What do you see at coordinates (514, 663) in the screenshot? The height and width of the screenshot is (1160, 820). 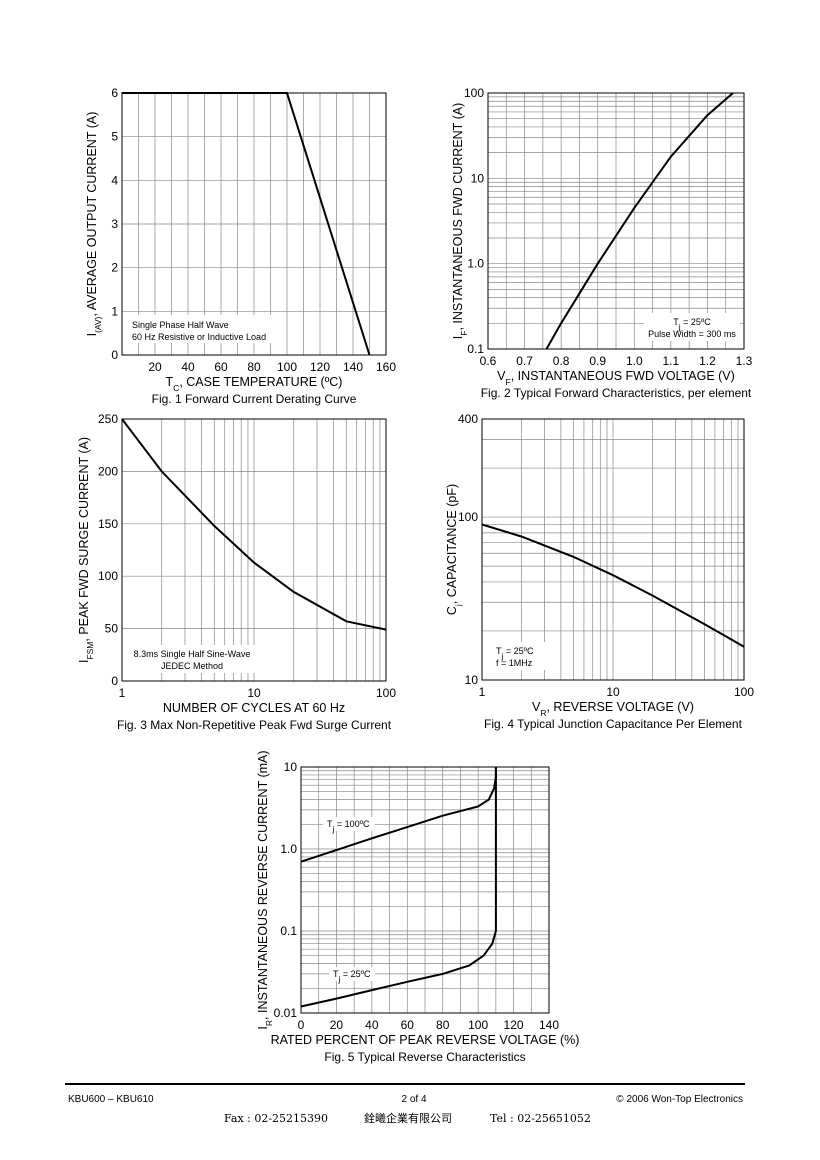 I see `note-text: f = 1MHz` at bounding box center [514, 663].